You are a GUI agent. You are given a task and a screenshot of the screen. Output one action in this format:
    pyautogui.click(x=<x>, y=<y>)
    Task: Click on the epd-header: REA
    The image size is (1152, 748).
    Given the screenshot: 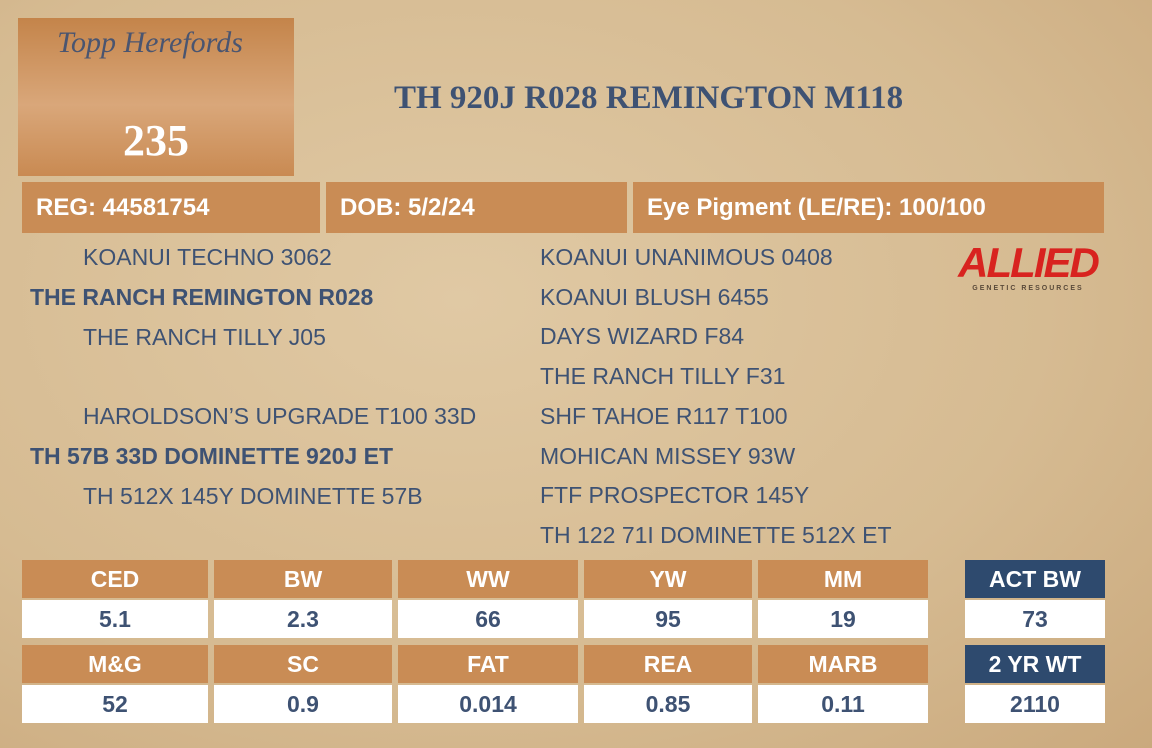 What is the action you would take?
    pyautogui.click(x=668, y=664)
    